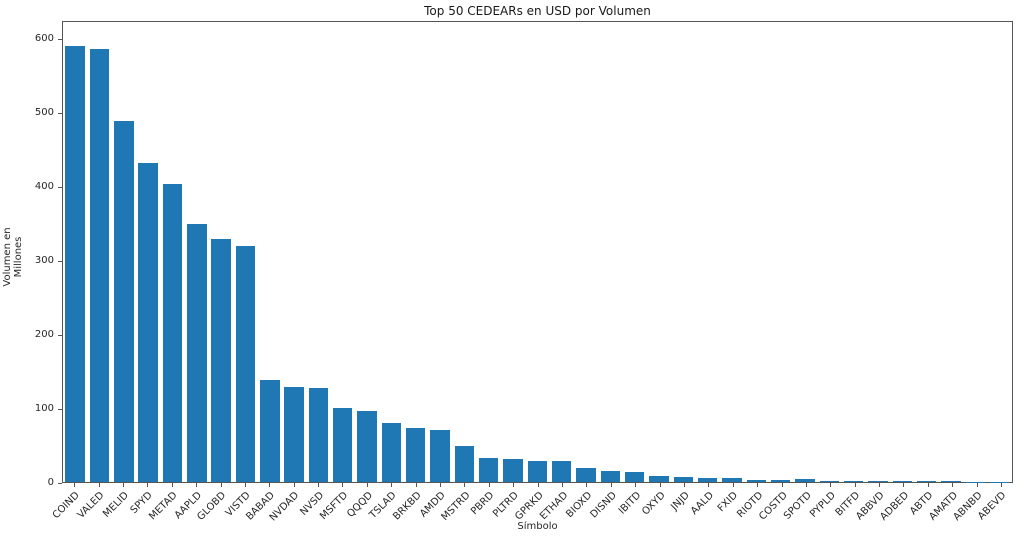 This screenshot has height=543, width=1024. Describe the element at coordinates (853, 481) in the screenshot. I see `bar-BITFD` at that location.